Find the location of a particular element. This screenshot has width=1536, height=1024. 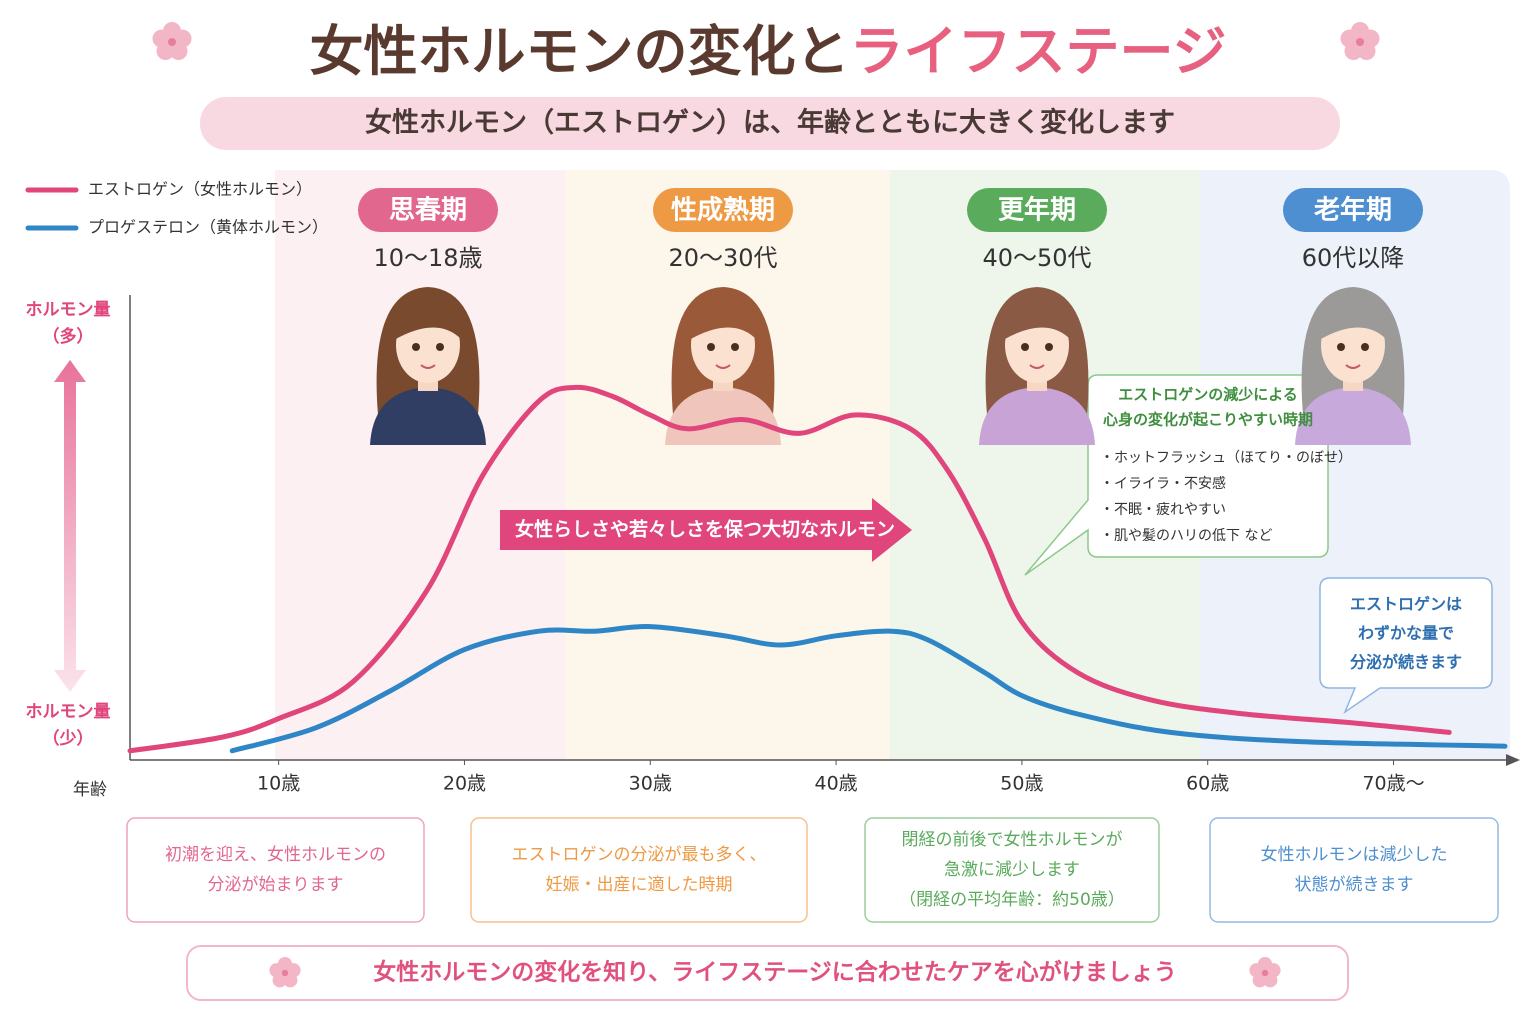

footer-box is located at coordinates (767, 973).